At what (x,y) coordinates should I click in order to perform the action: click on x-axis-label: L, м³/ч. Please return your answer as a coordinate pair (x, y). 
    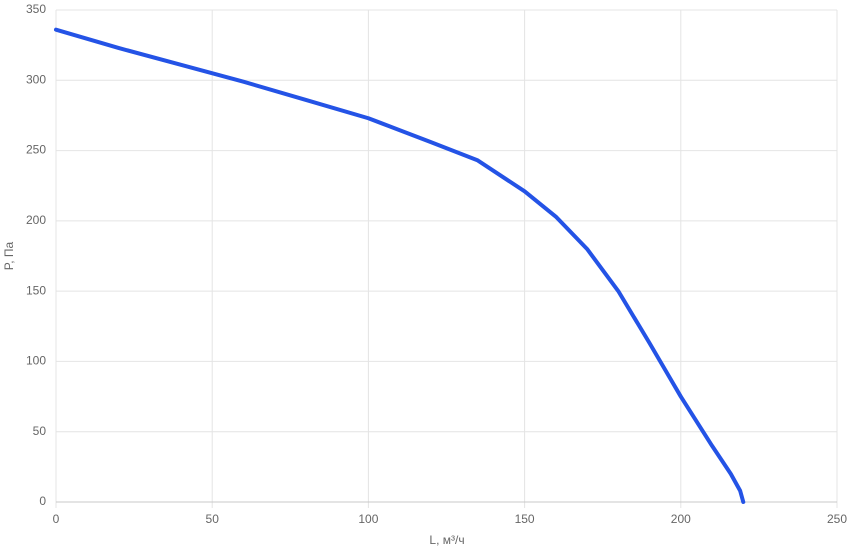
    Looking at the image, I should click on (446, 540).